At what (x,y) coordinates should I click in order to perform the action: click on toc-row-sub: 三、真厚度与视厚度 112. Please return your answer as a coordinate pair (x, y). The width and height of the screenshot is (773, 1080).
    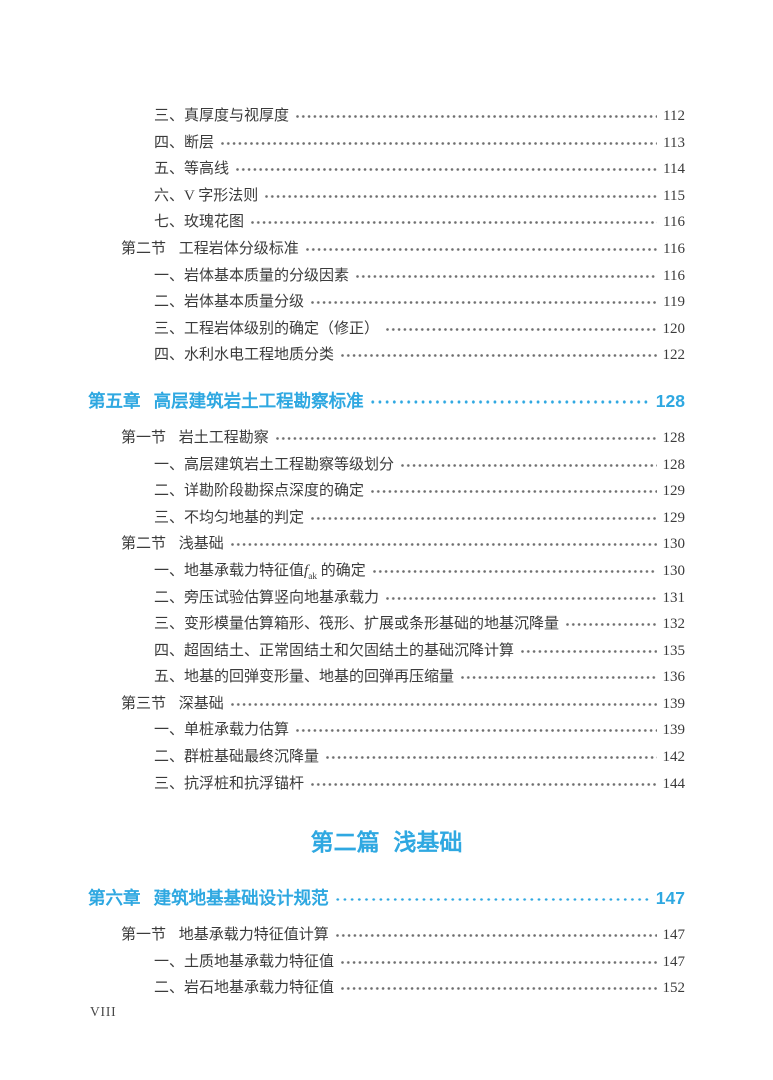
    Looking at the image, I should click on (386, 116).